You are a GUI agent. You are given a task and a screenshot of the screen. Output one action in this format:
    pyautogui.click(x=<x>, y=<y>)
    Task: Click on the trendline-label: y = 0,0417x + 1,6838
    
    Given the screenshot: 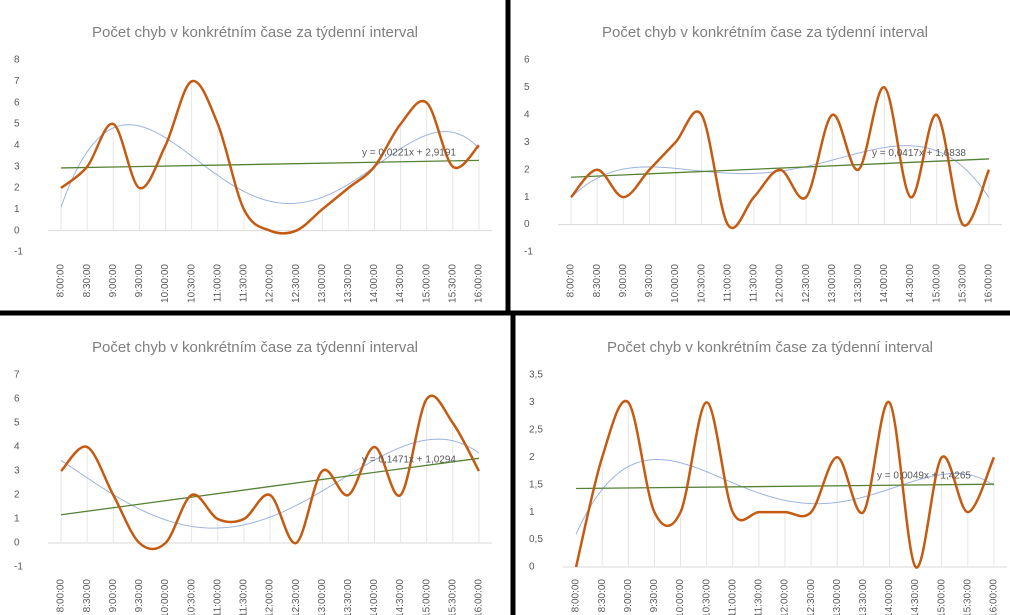 What is the action you would take?
    pyautogui.click(x=919, y=153)
    